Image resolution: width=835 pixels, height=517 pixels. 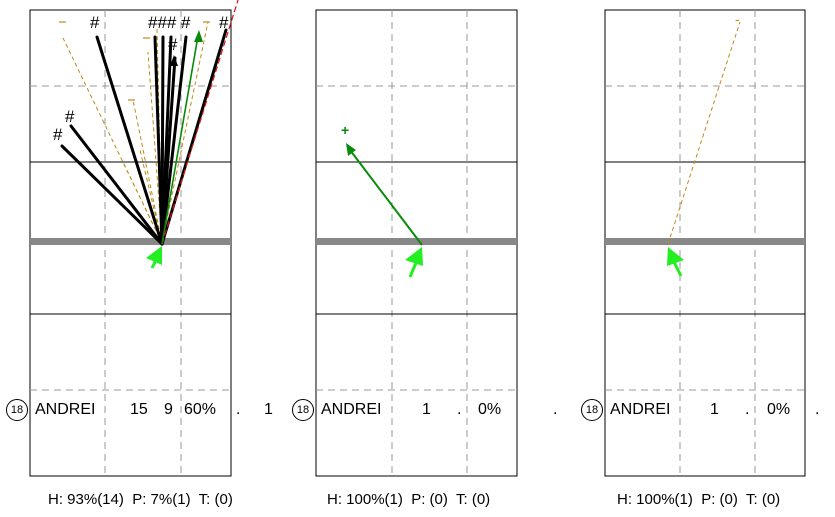 What do you see at coordinates (161, 499) in the screenshot?
I see `footer-p: P: 7%(1)` at bounding box center [161, 499].